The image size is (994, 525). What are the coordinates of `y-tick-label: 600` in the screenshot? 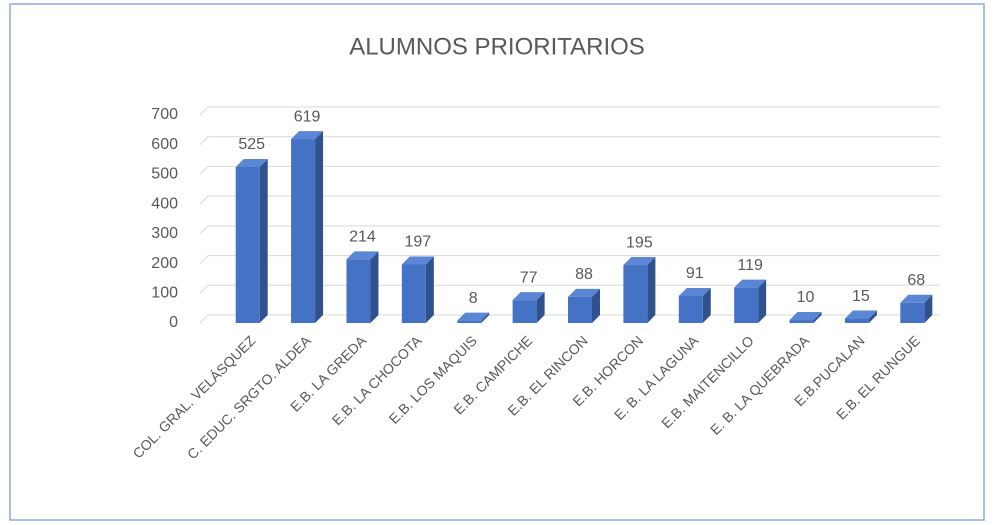 It's located at (164, 144).